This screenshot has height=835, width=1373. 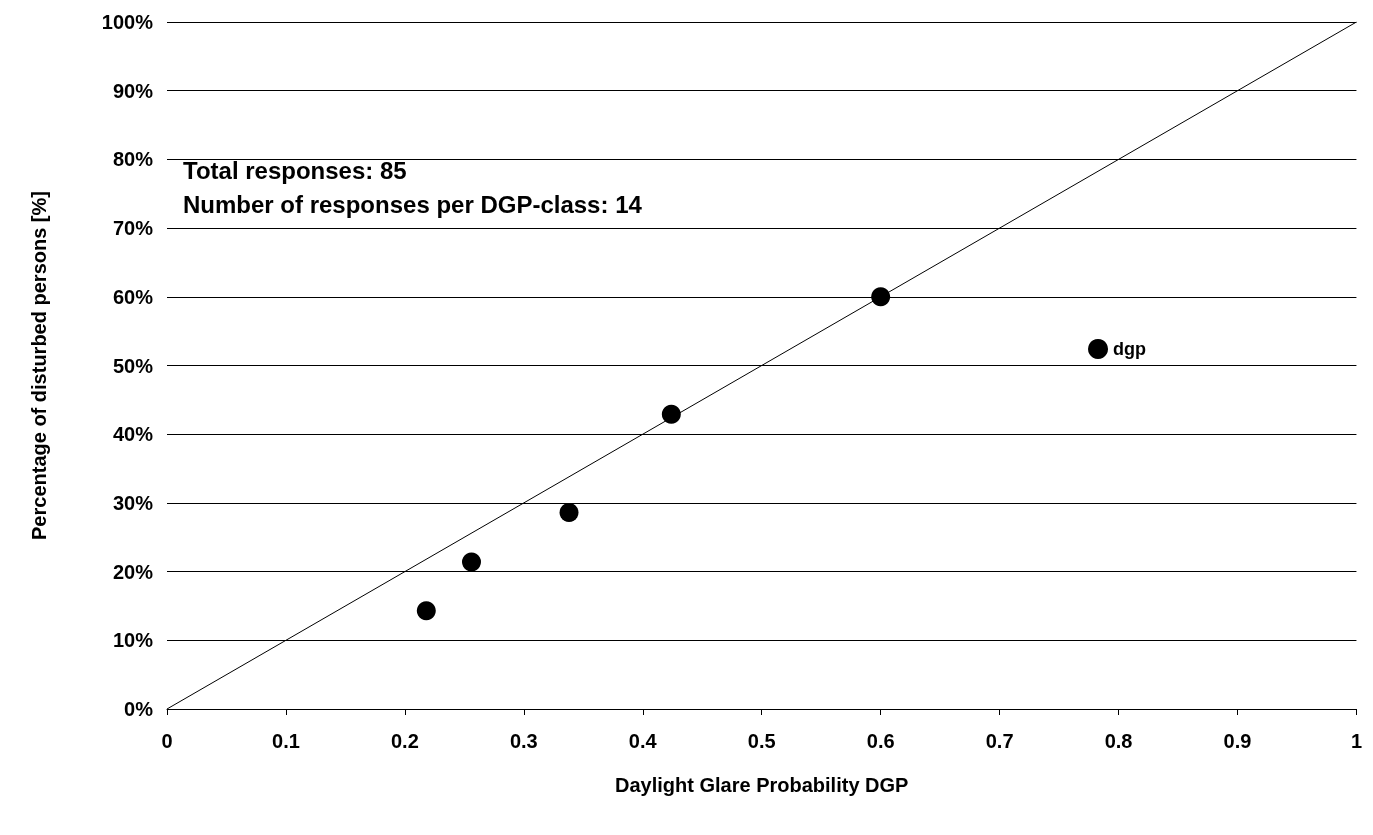 I want to click on x-tick-label: 0.4, so click(x=643, y=741).